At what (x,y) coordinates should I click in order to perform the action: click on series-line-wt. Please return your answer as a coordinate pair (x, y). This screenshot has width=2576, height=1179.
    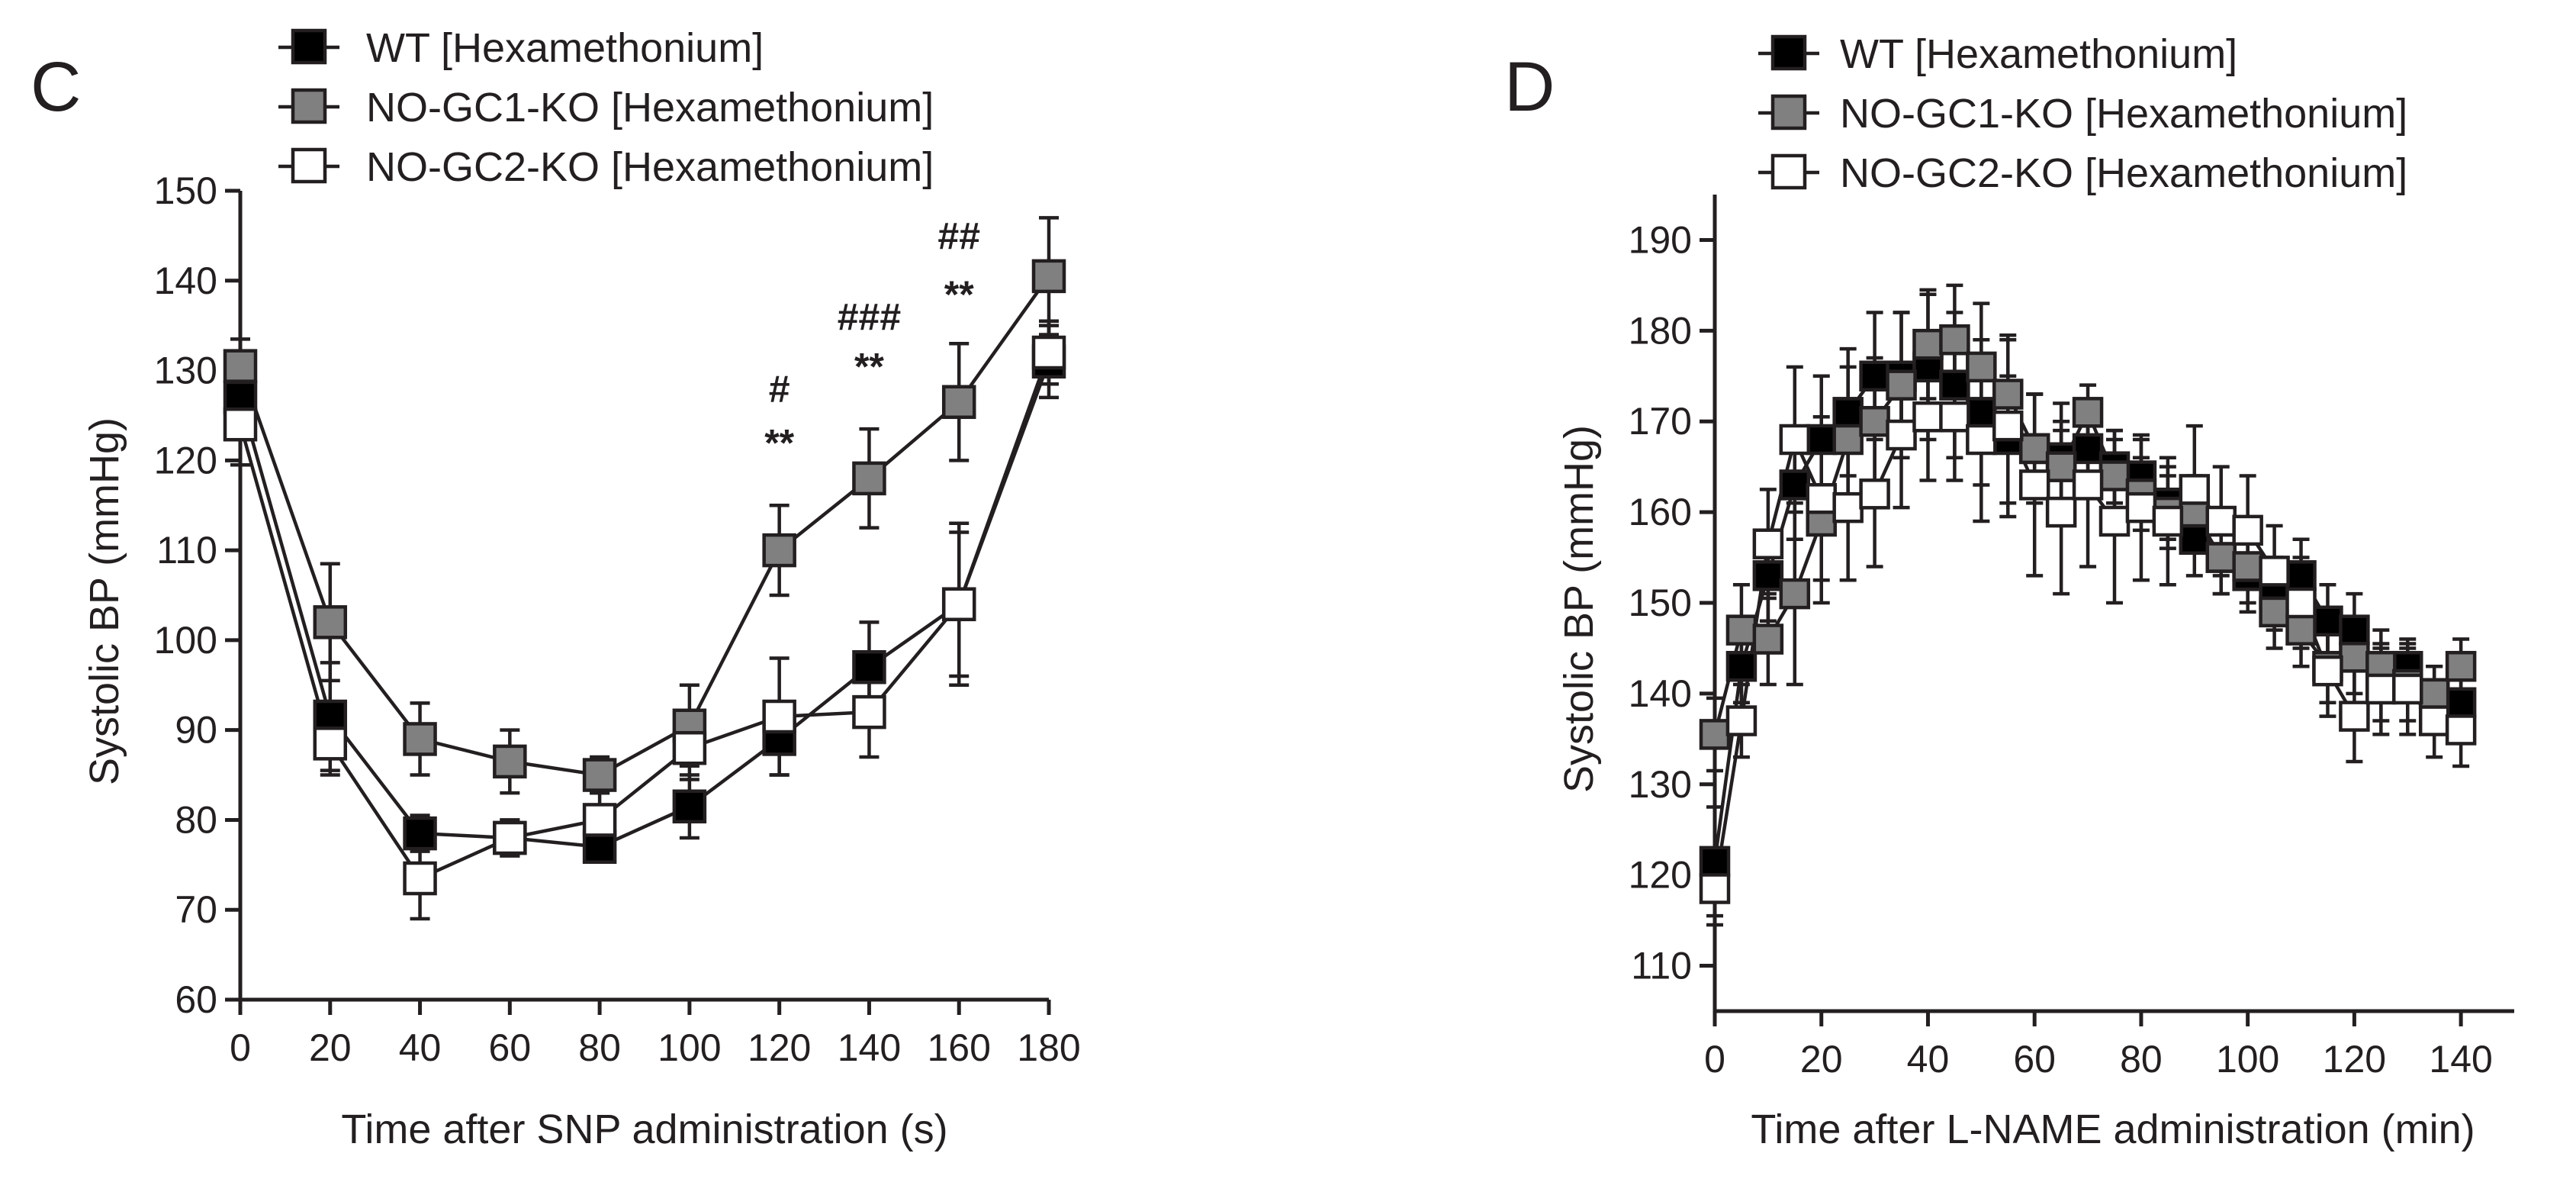
    Looking at the image, I should click on (644, 604).